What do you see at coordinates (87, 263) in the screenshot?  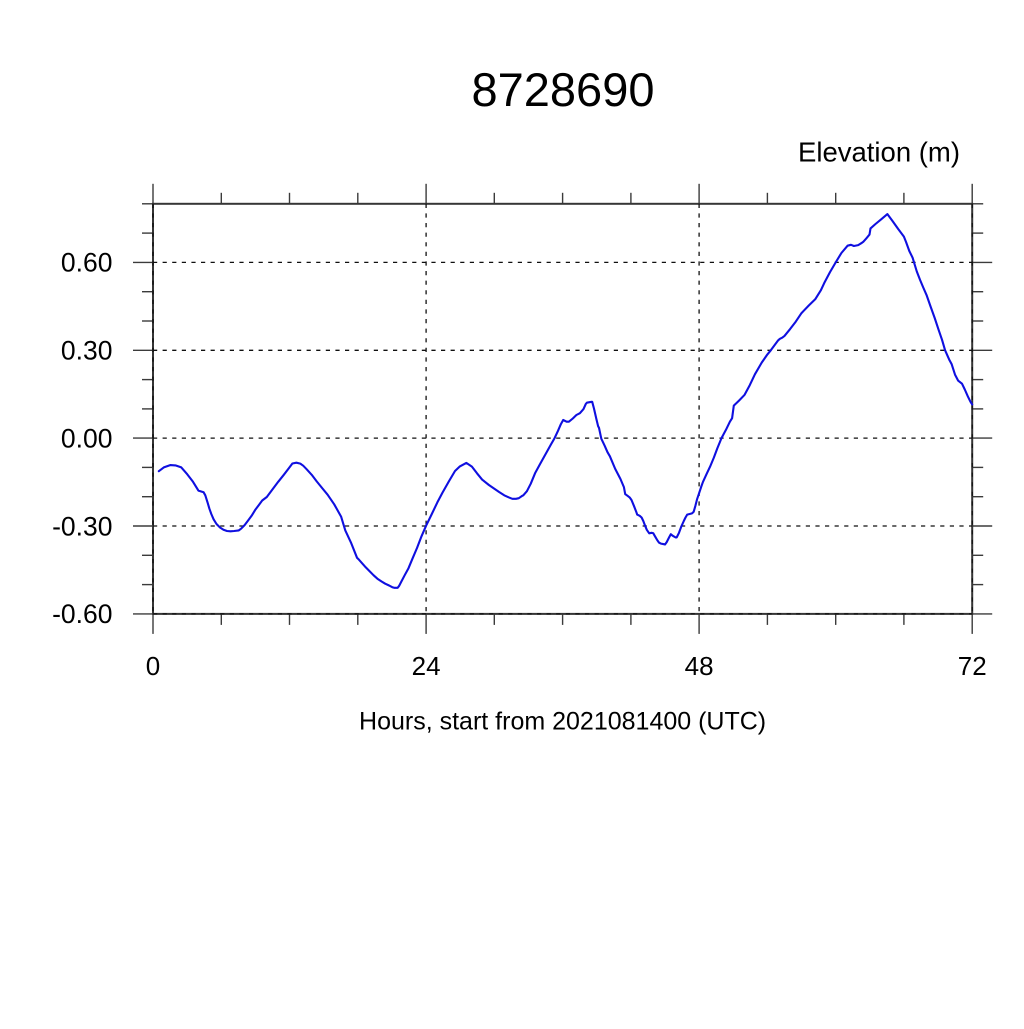 I see `svg-text: 0.60` at bounding box center [87, 263].